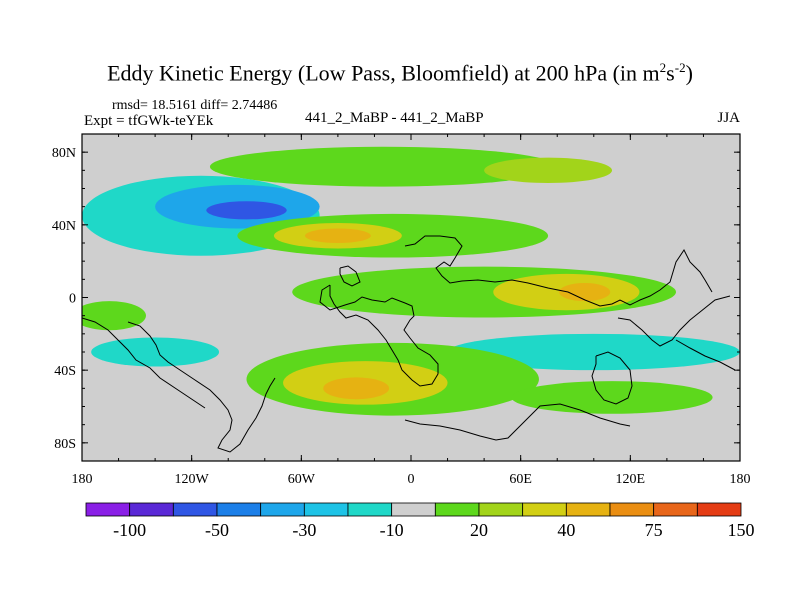 Image resolution: width=800 pixels, height=600 pixels. Describe the element at coordinates (149, 121) in the screenshot. I see `experiment-label: Expt = tfGWk-teYEk` at that location.